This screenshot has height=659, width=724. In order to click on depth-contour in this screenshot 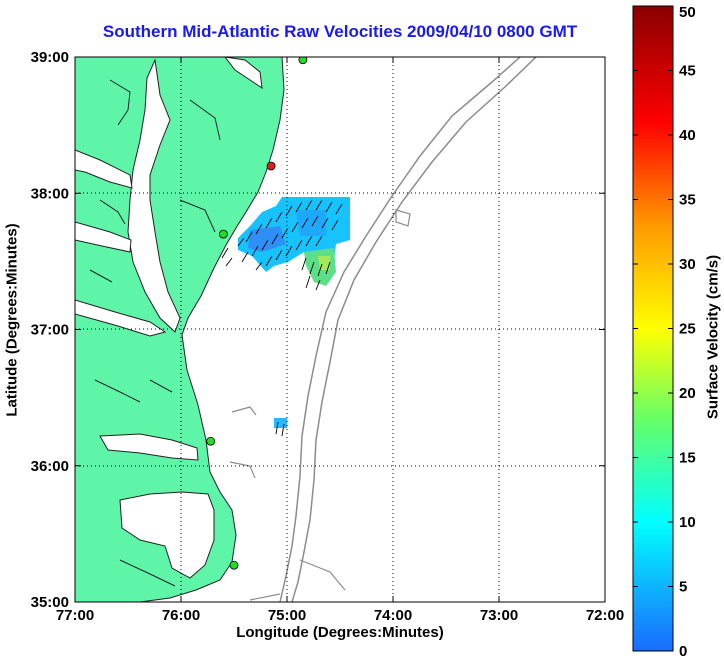, I will do `click(320, 405)`.